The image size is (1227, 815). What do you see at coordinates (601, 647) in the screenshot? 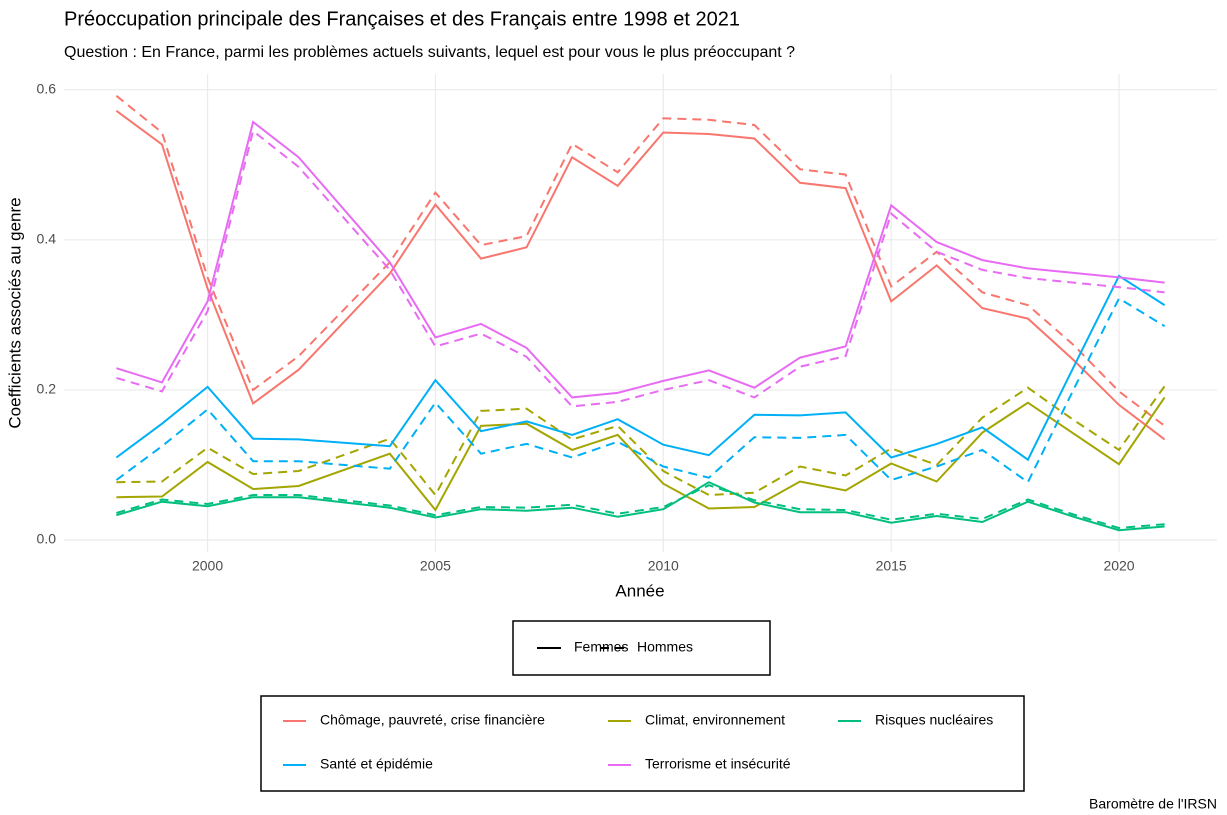
I see `legend-label: Femmes` at bounding box center [601, 647].